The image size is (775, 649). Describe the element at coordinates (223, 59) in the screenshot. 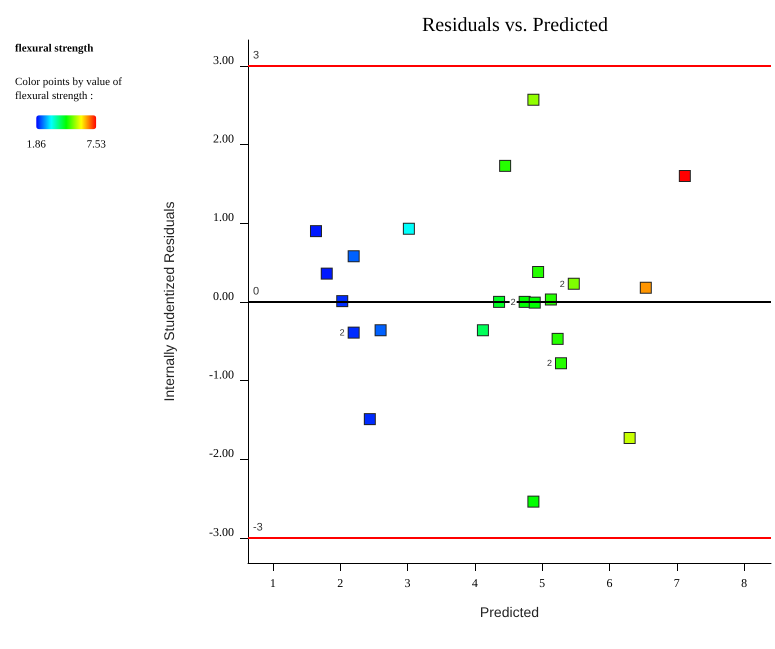

I see `y-tick-label: 3.00` at that location.